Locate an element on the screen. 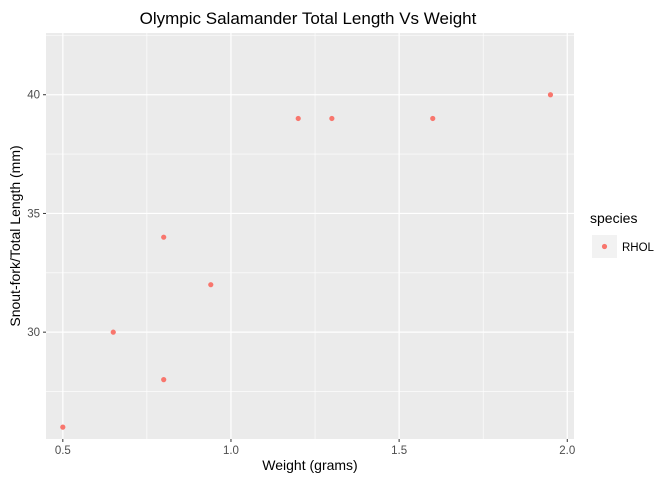  x-tick-label: 1.5 is located at coordinates (399, 451).